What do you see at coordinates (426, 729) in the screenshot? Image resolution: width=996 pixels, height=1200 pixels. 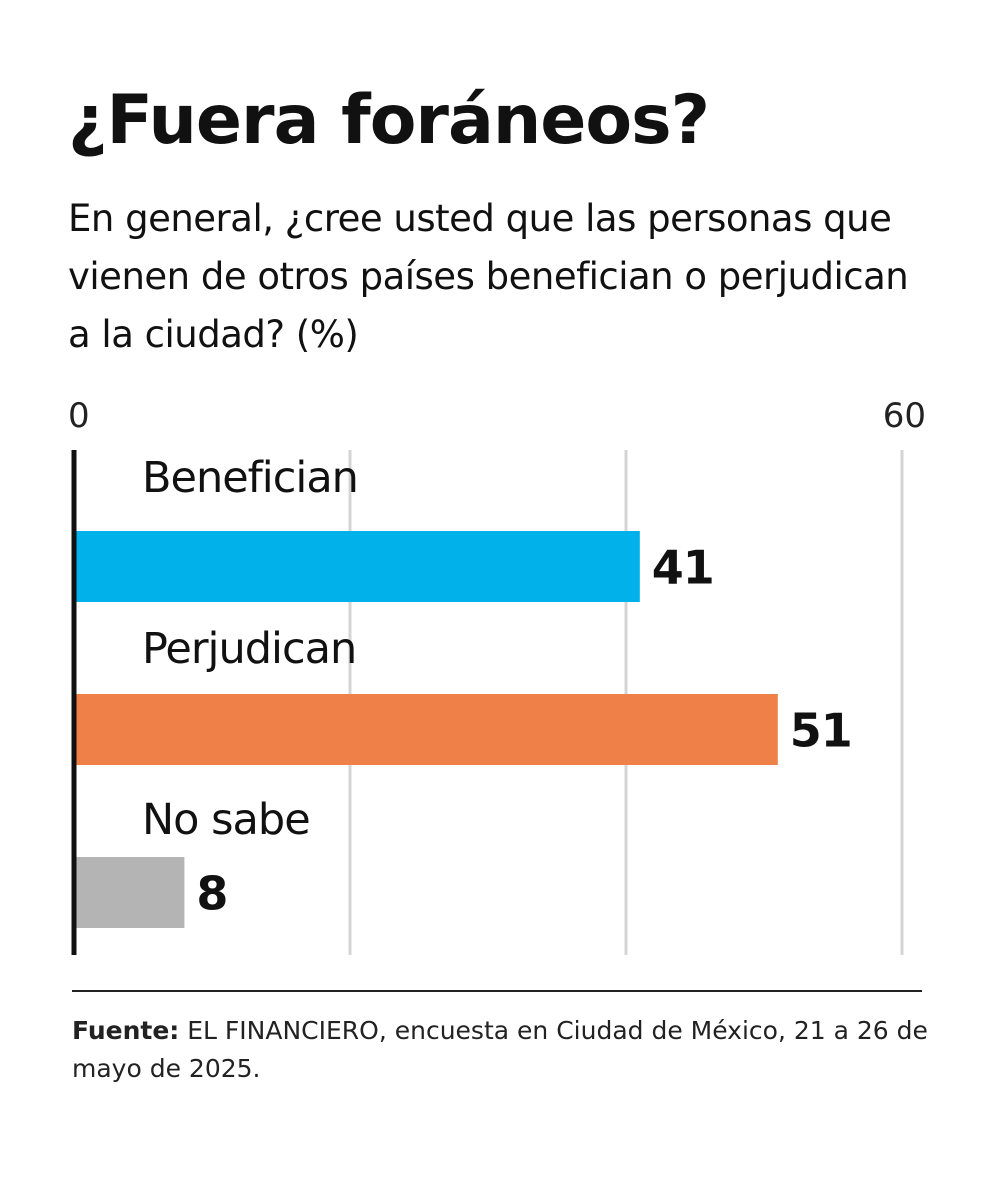 I see `bar-perjudican` at bounding box center [426, 729].